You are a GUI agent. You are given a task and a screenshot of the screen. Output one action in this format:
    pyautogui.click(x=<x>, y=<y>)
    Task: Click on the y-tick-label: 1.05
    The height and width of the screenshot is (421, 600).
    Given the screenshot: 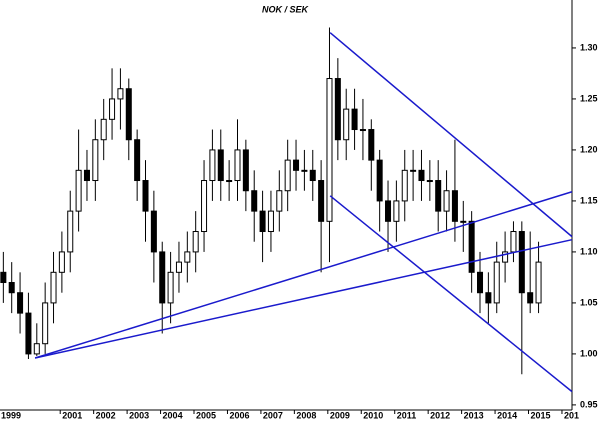 What is the action you would take?
    pyautogui.click(x=589, y=302)
    